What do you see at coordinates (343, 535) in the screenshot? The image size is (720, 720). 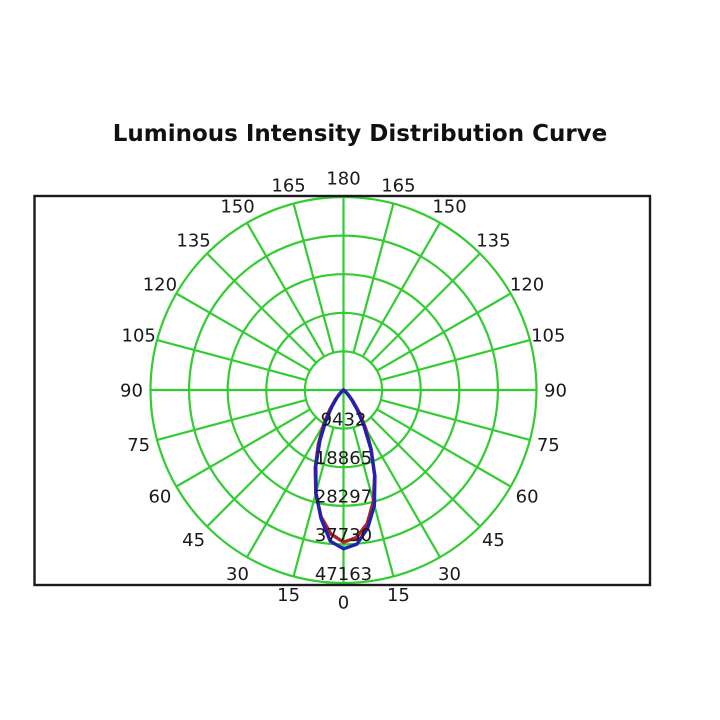 I see `radial-tick-label: 37730` at bounding box center [343, 535].